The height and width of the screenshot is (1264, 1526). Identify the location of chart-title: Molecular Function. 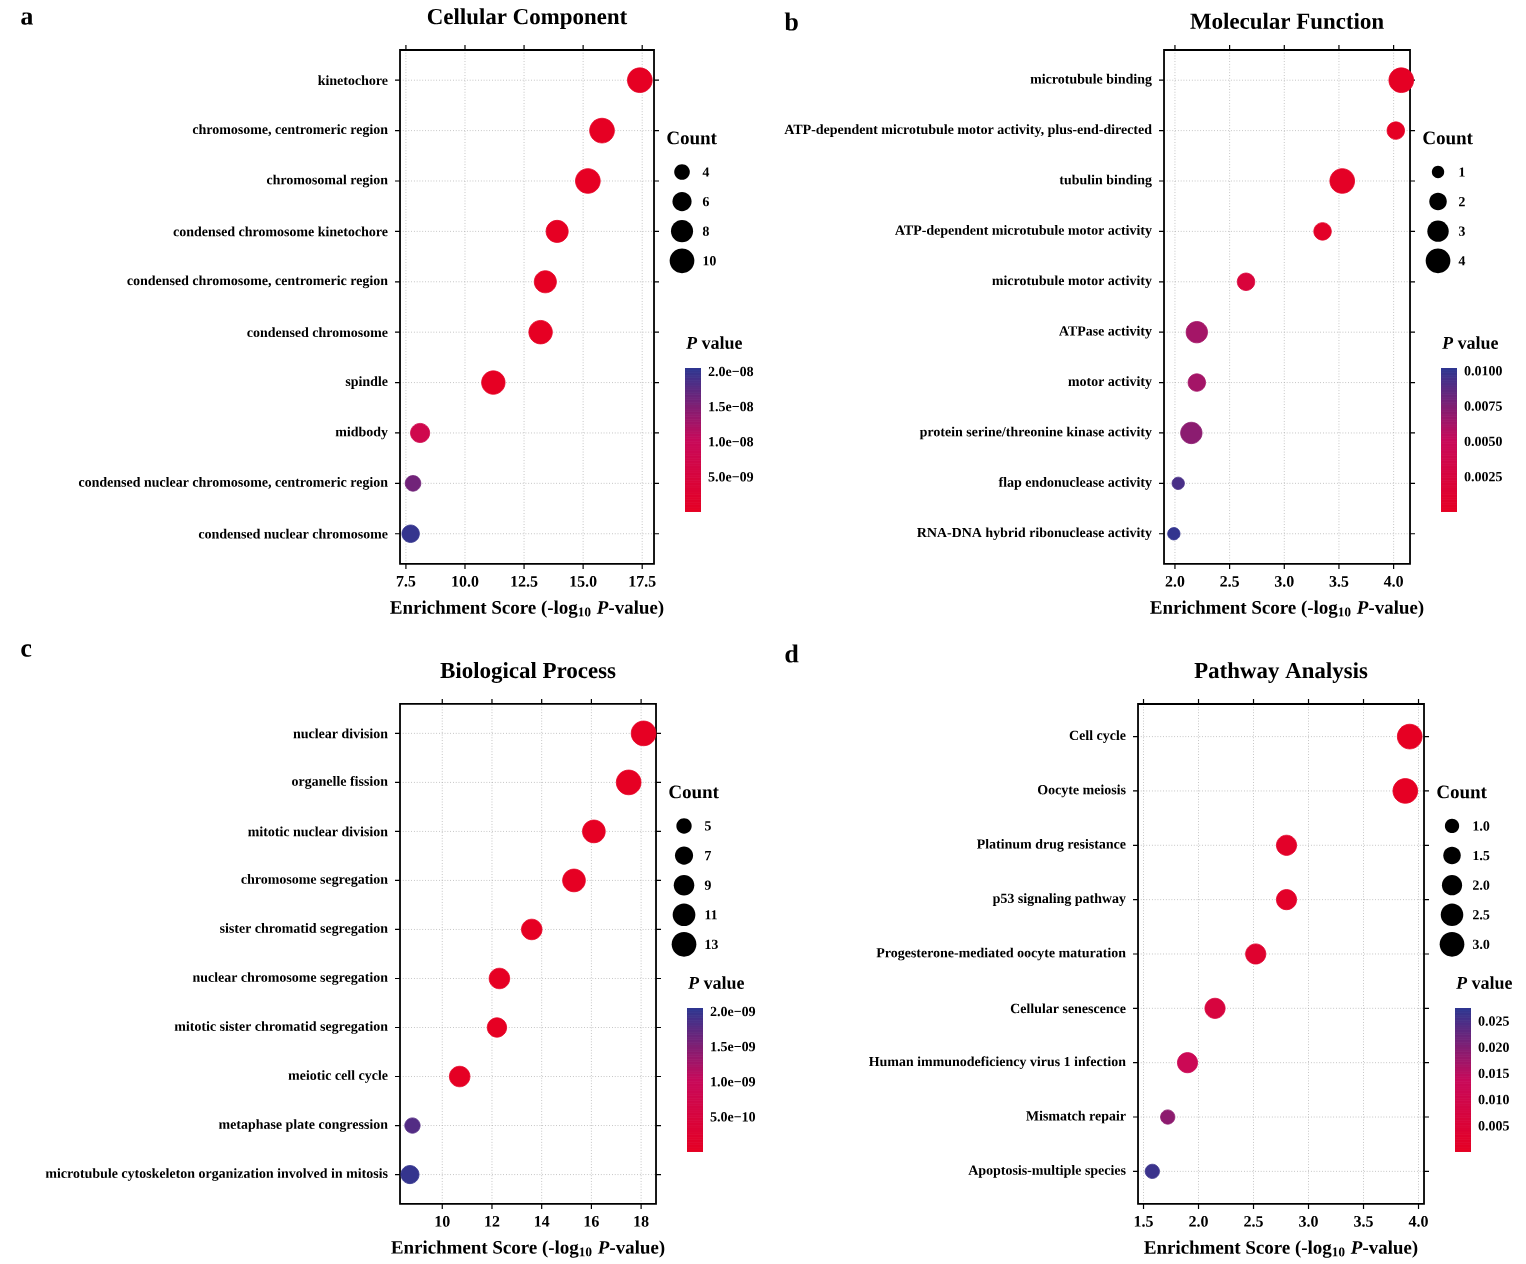
(1287, 20).